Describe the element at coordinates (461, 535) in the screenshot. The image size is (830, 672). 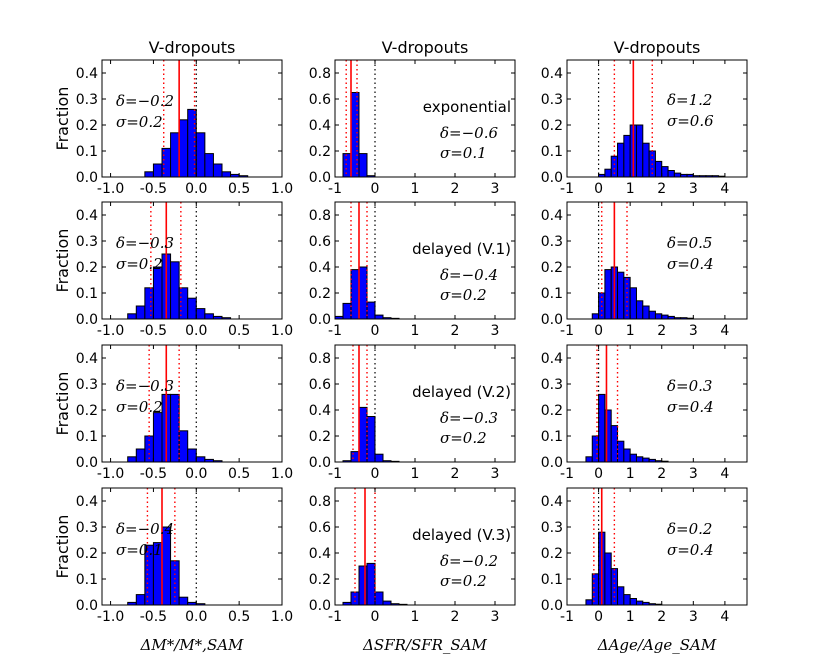
I see `model-label: delayed (V.3)` at that location.